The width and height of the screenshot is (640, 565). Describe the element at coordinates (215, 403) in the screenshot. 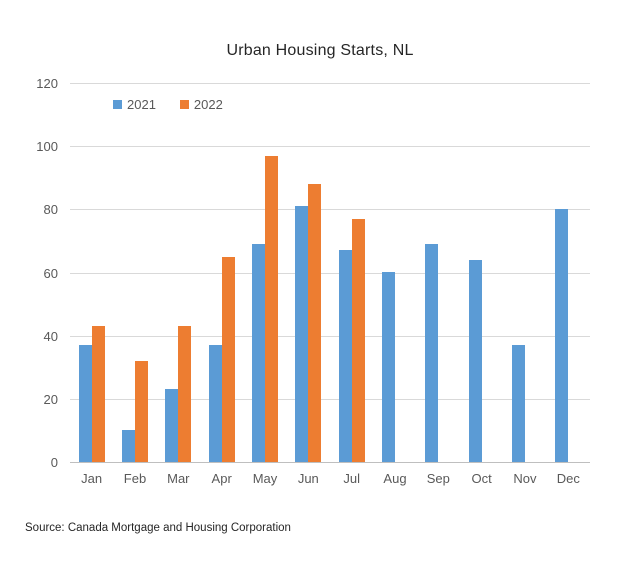

I see `bar-2021-apr` at that location.